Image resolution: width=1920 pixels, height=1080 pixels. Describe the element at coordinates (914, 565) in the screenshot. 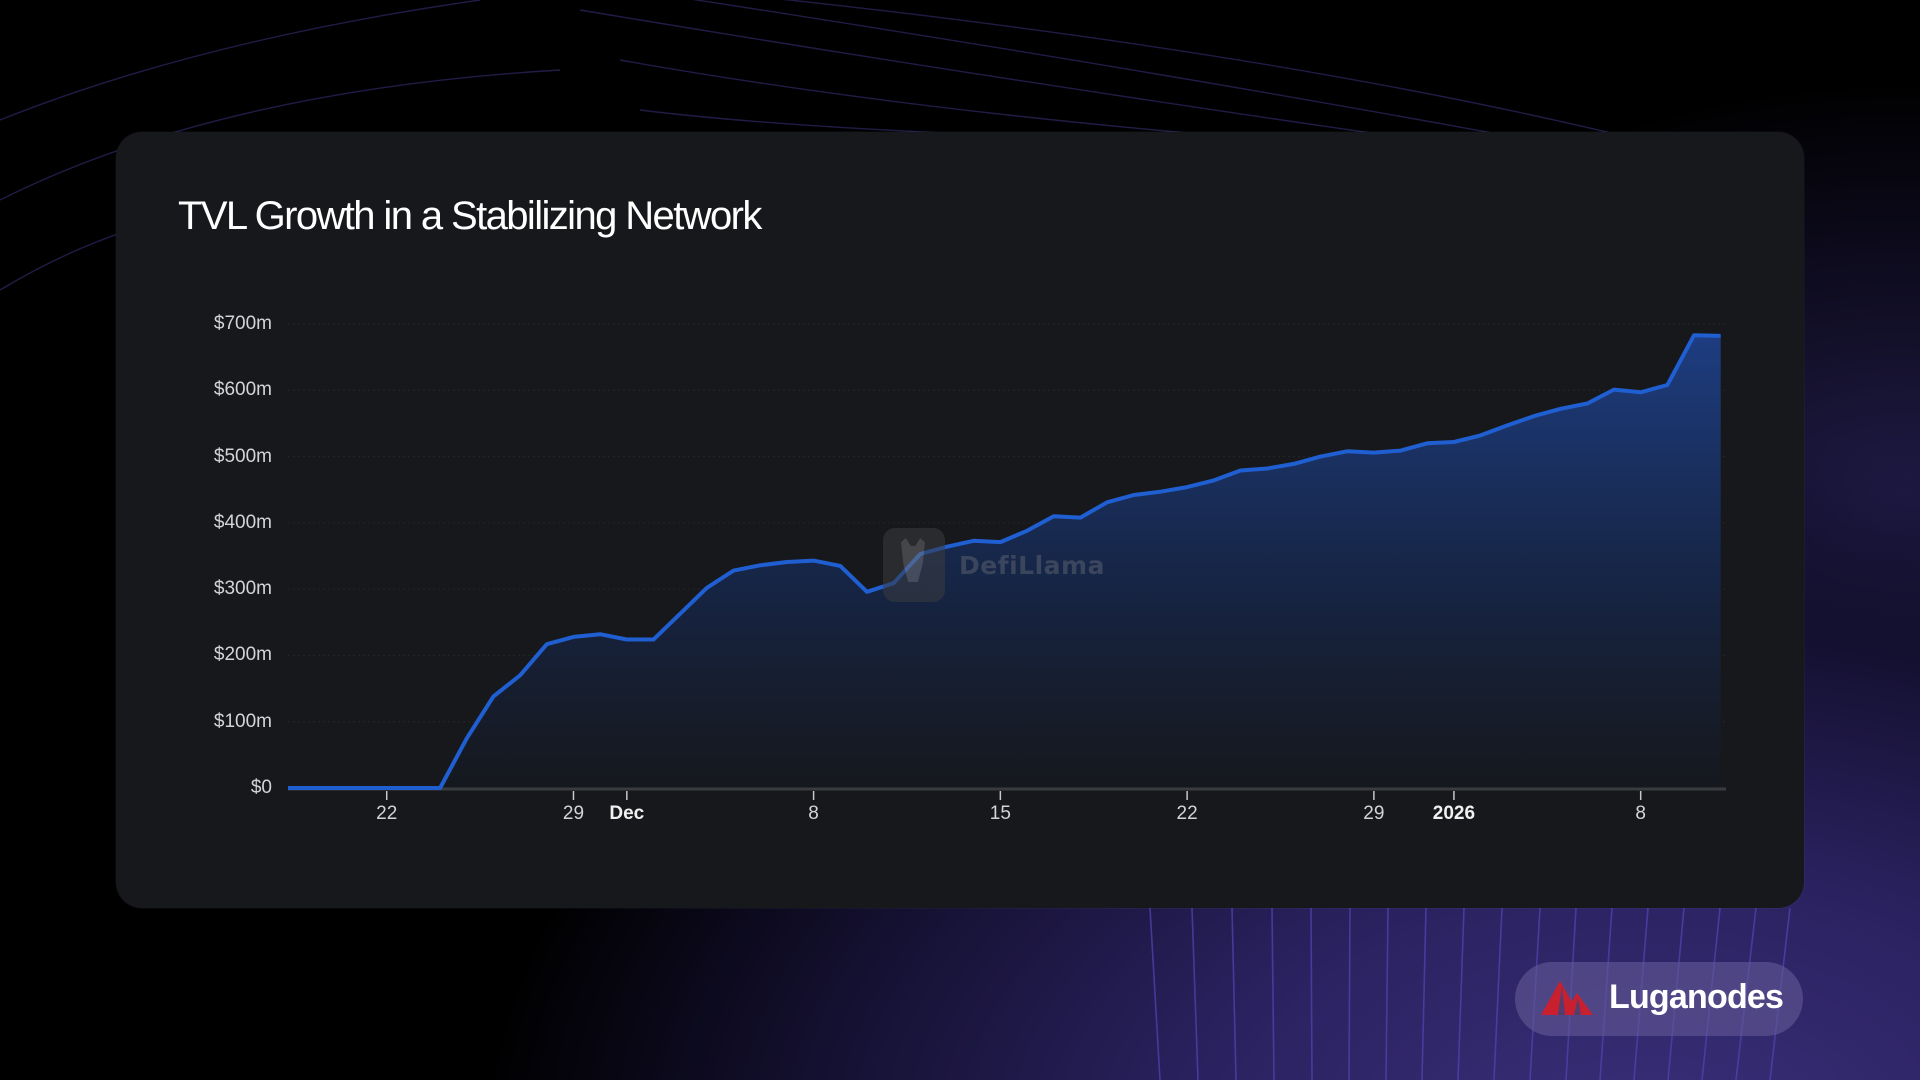

I see `llama-icon` at that location.